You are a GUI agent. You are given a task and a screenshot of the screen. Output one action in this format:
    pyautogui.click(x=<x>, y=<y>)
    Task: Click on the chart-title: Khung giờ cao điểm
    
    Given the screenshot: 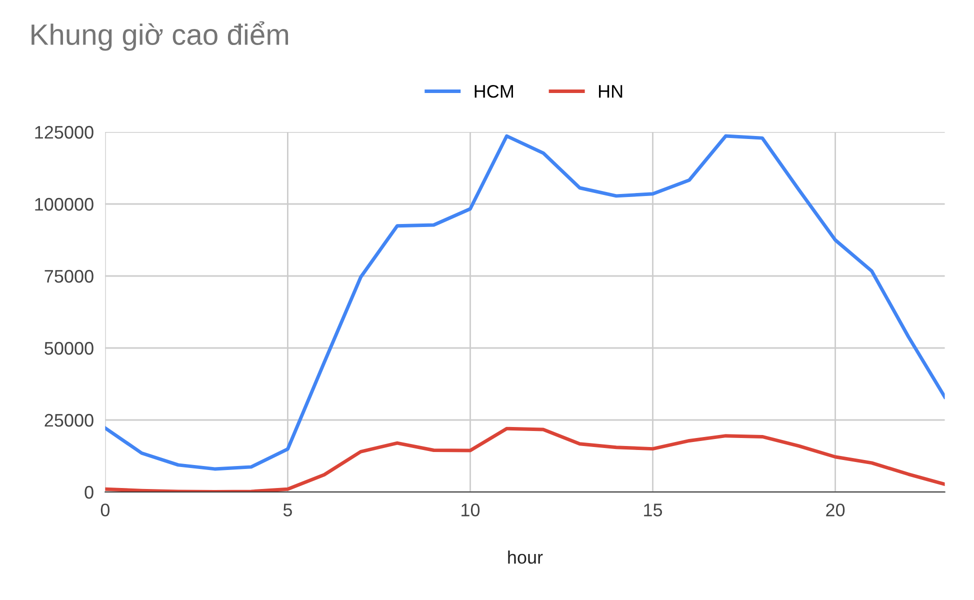 What is the action you would take?
    pyautogui.click(x=160, y=36)
    